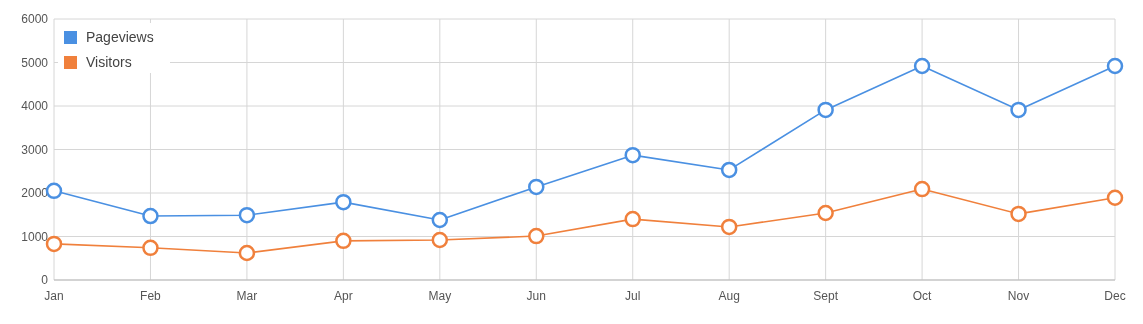 This screenshot has width=1143, height=324. I want to click on x-tick-label: Nov, so click(1018, 296).